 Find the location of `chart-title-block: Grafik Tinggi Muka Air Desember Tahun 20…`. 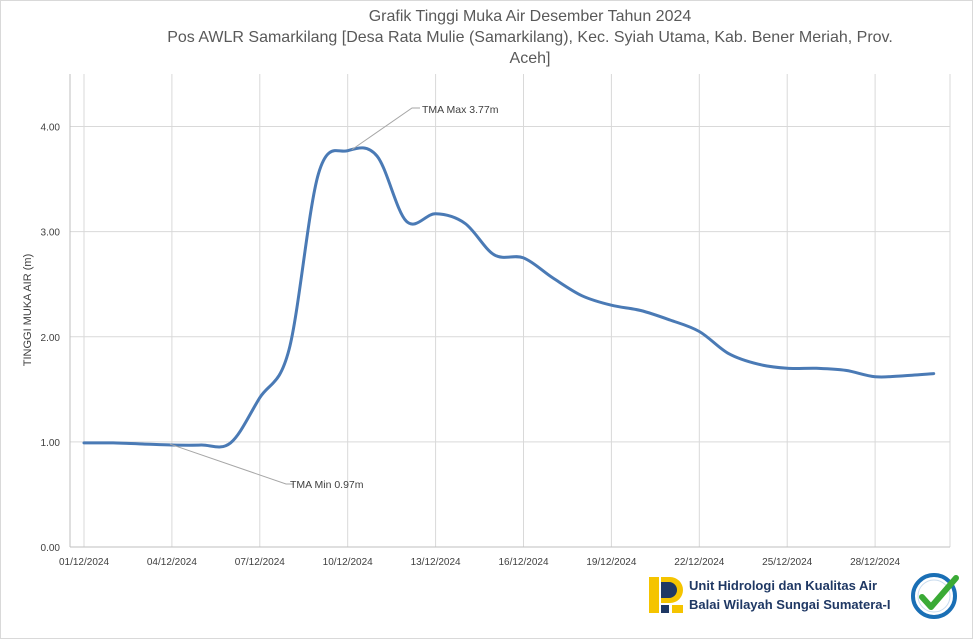

chart-title-block: Grafik Tinggi Muka Air Desember Tahun 20… is located at coordinates (530, 37).